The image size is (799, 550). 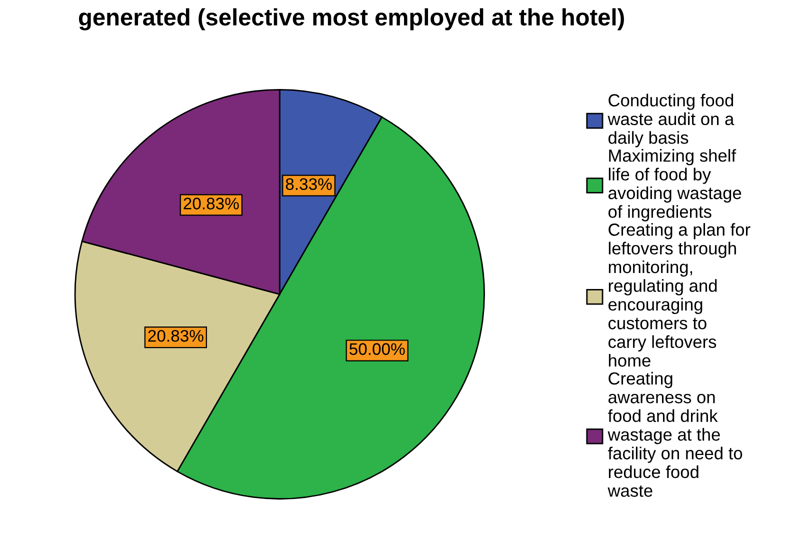 What do you see at coordinates (675, 185) in the screenshot?
I see `legend-label: Maximizing shelf life of food by avoiding wastage of ingredients` at bounding box center [675, 185].